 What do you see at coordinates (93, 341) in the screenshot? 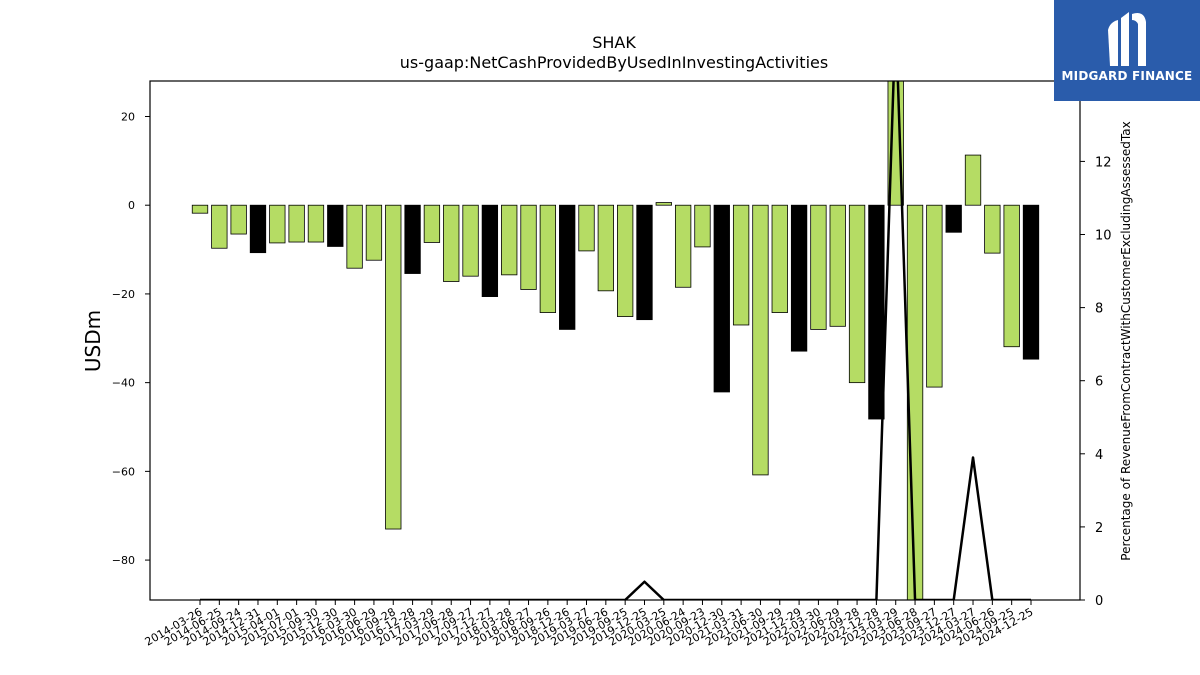
I see `y-axis-label: USDm` at bounding box center [93, 341].